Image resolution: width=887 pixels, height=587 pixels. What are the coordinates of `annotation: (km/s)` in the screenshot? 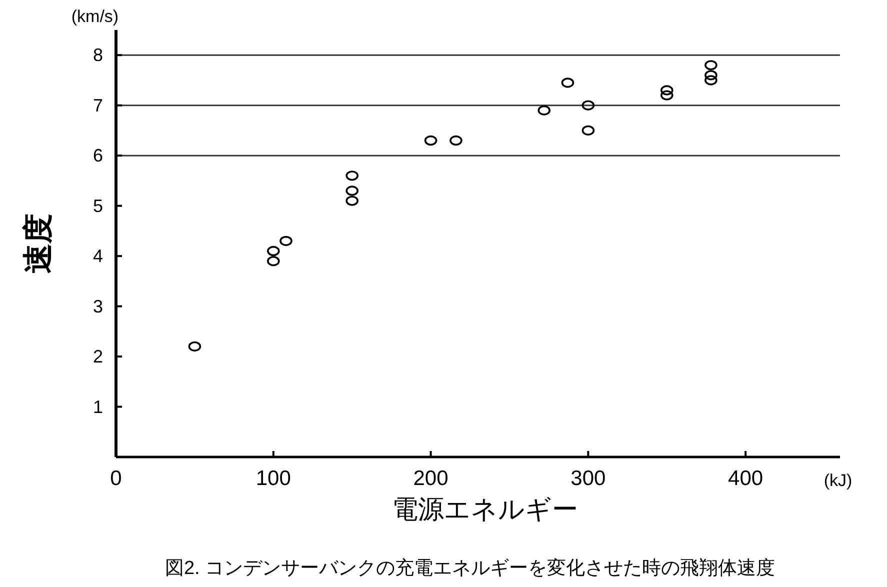 It's located at (95, 16).